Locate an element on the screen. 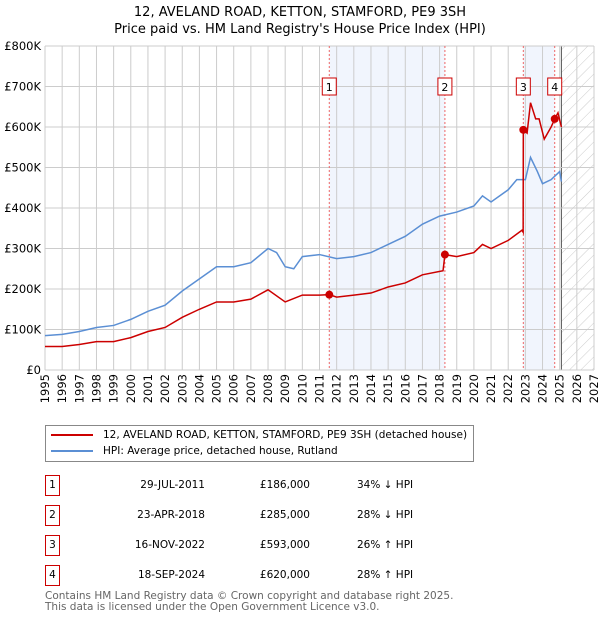 This screenshot has width=600, height=620. sale-label: 4 is located at coordinates (554, 87).